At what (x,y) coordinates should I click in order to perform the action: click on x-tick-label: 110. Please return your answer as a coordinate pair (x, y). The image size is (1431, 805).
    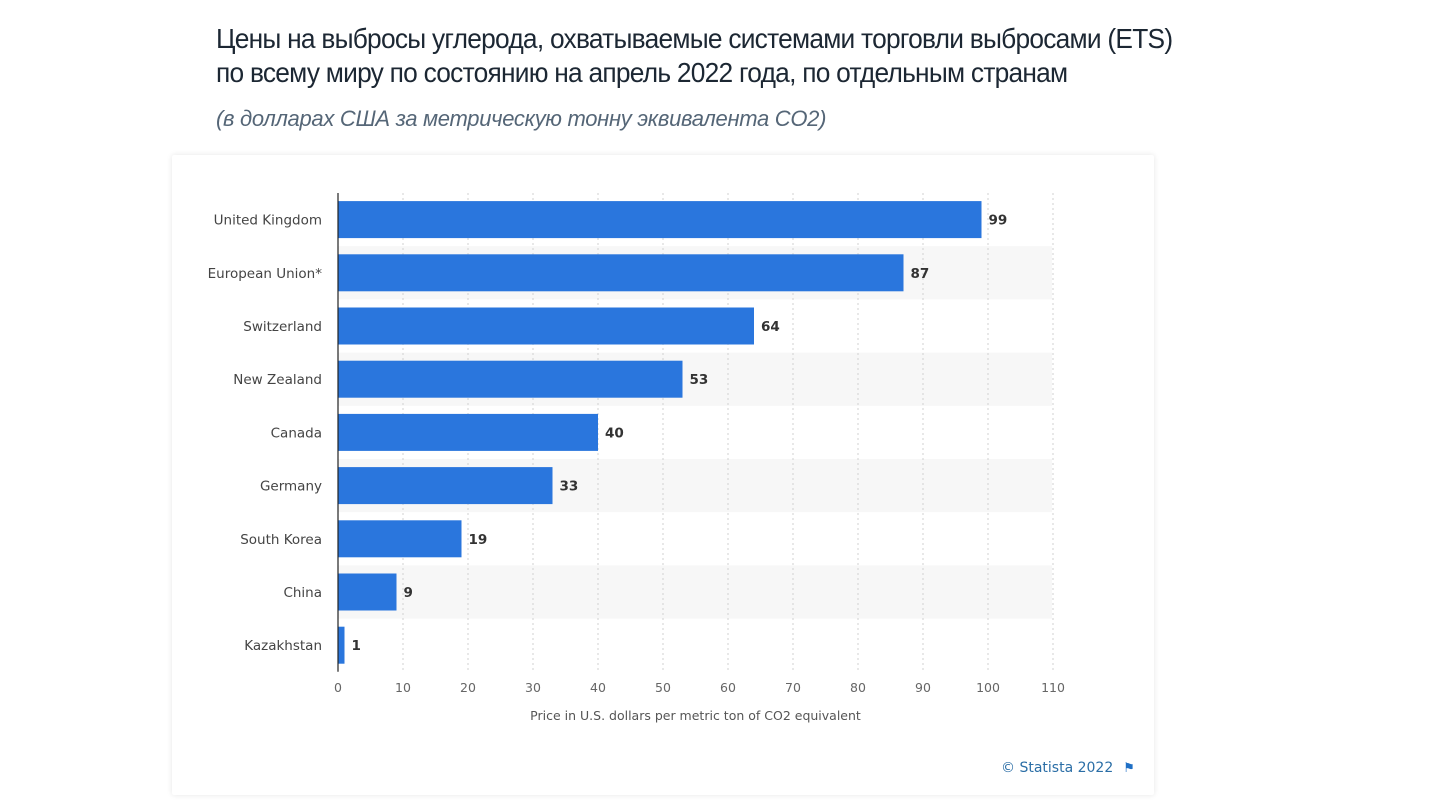
    Looking at the image, I should click on (1053, 687).